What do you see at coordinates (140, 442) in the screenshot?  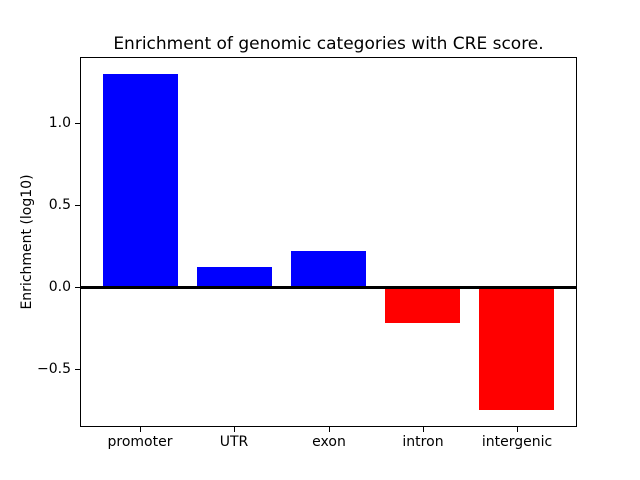 I see `x-tick-label-promoter: promoter` at bounding box center [140, 442].